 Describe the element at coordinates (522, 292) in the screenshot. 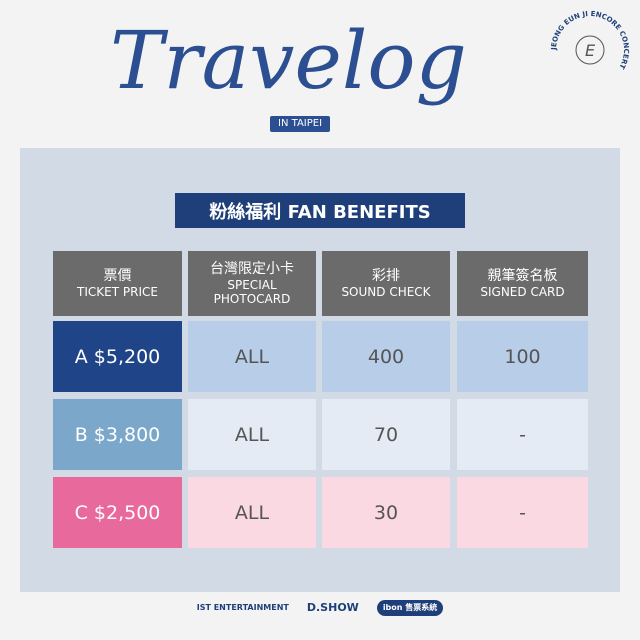

I see `header-en: SIGNED CARD` at that location.